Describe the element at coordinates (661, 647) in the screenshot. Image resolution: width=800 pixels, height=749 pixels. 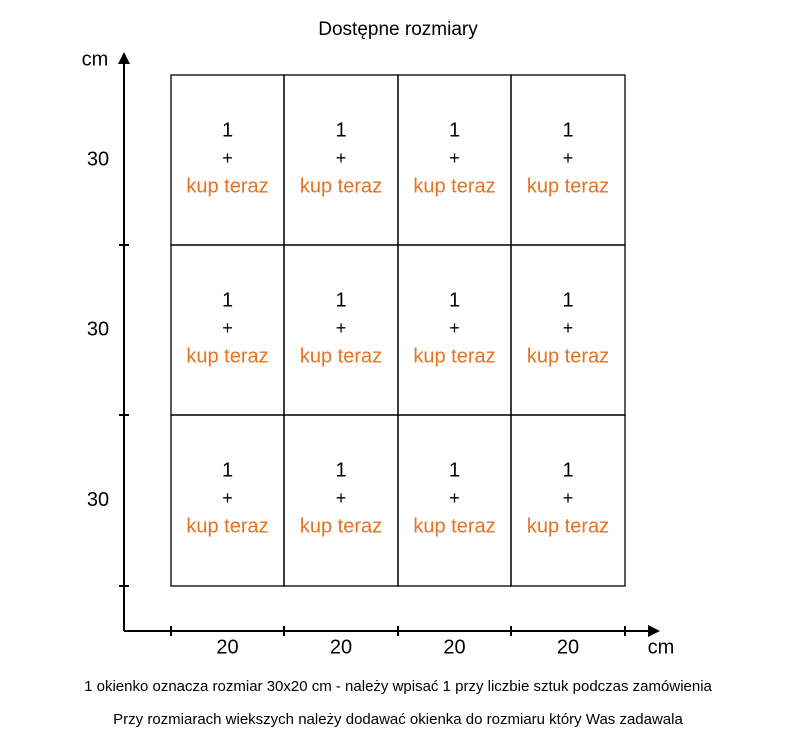
I see `x-unit: cm` at that location.